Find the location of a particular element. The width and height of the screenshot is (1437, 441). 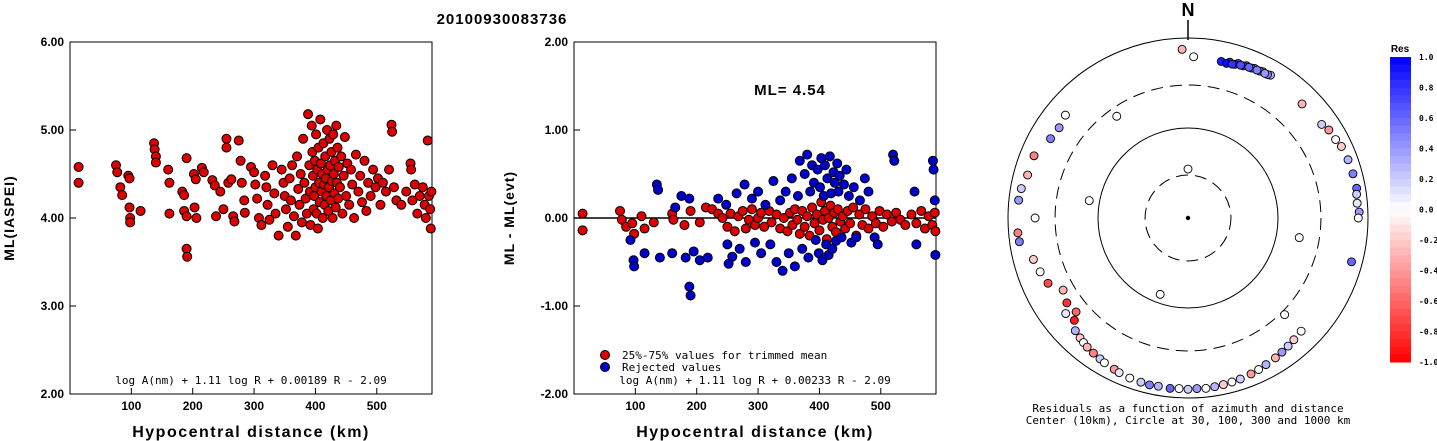

ml-chart-x-tick-label: 500 is located at coordinates (377, 406).